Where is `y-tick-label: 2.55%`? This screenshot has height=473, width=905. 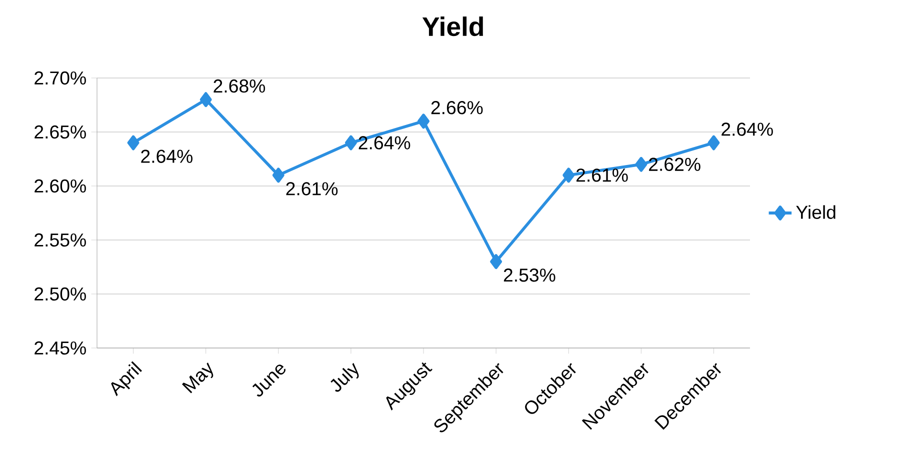
y-tick-label: 2.55% is located at coordinates (60, 240).